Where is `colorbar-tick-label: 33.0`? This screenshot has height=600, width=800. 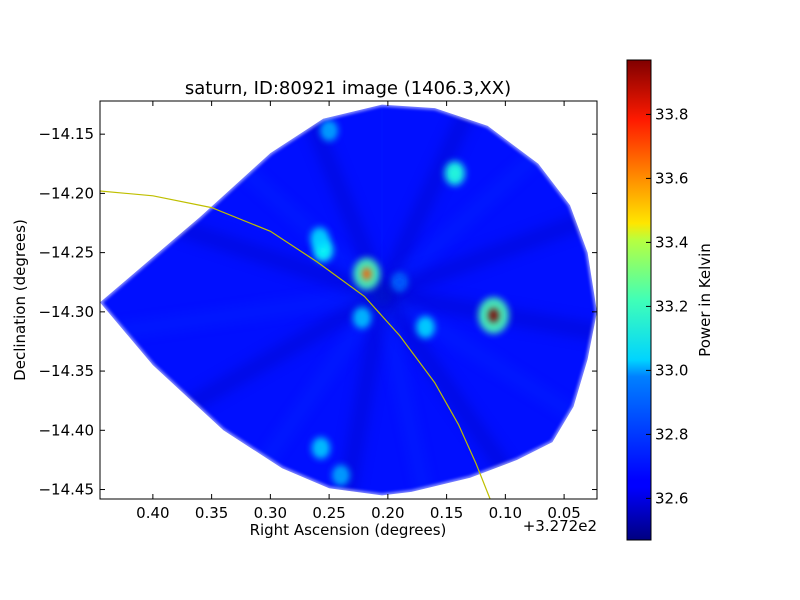 colorbar-tick-label: 33.0 is located at coordinates (671, 370).